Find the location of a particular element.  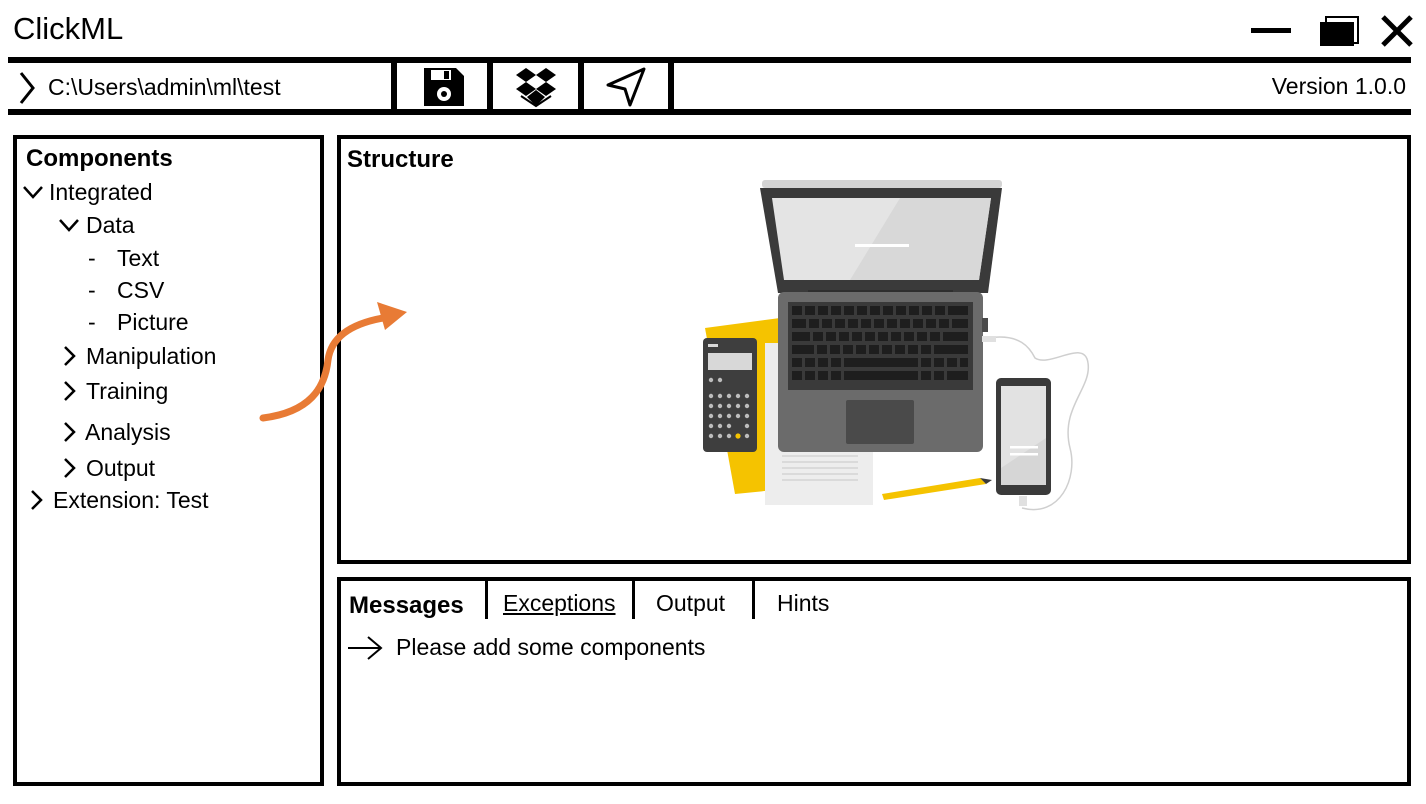

tree-node-extension: Extension: Test is located at coordinates (162, 500).